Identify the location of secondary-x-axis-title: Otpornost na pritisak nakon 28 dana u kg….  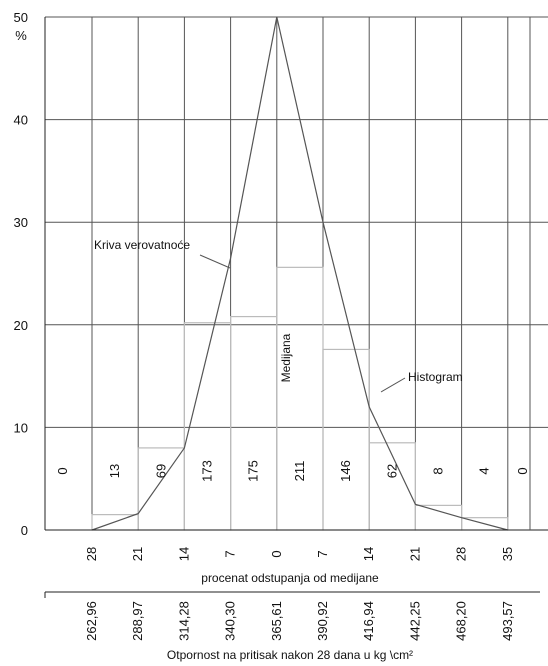
(290, 655).